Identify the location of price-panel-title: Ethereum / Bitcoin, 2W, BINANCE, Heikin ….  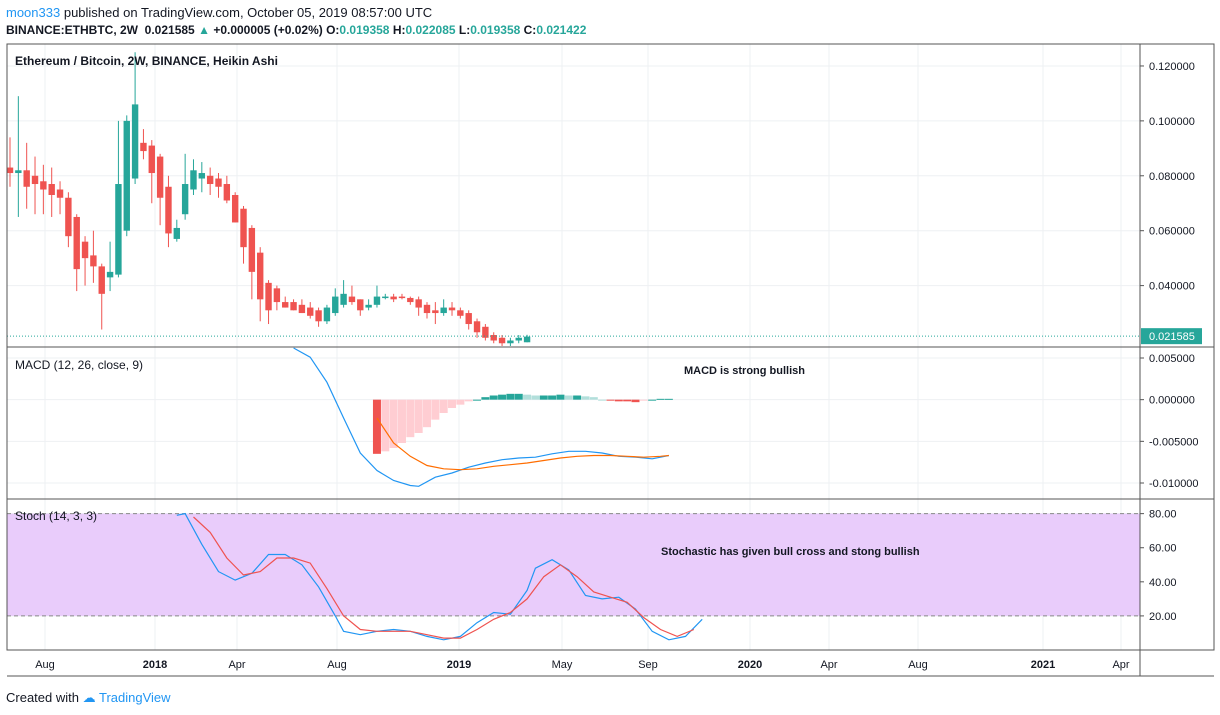
(146, 61).